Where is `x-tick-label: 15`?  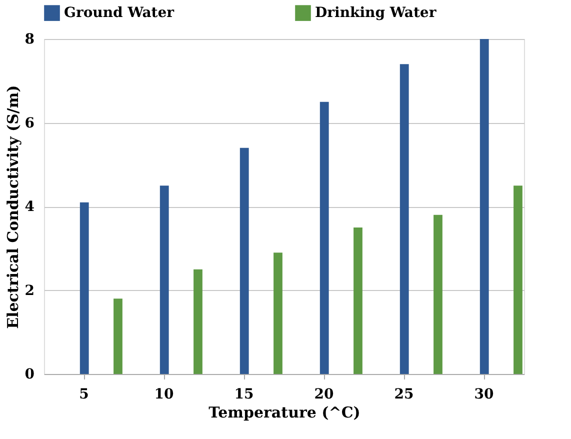 x-tick-label: 15 is located at coordinates (244, 394).